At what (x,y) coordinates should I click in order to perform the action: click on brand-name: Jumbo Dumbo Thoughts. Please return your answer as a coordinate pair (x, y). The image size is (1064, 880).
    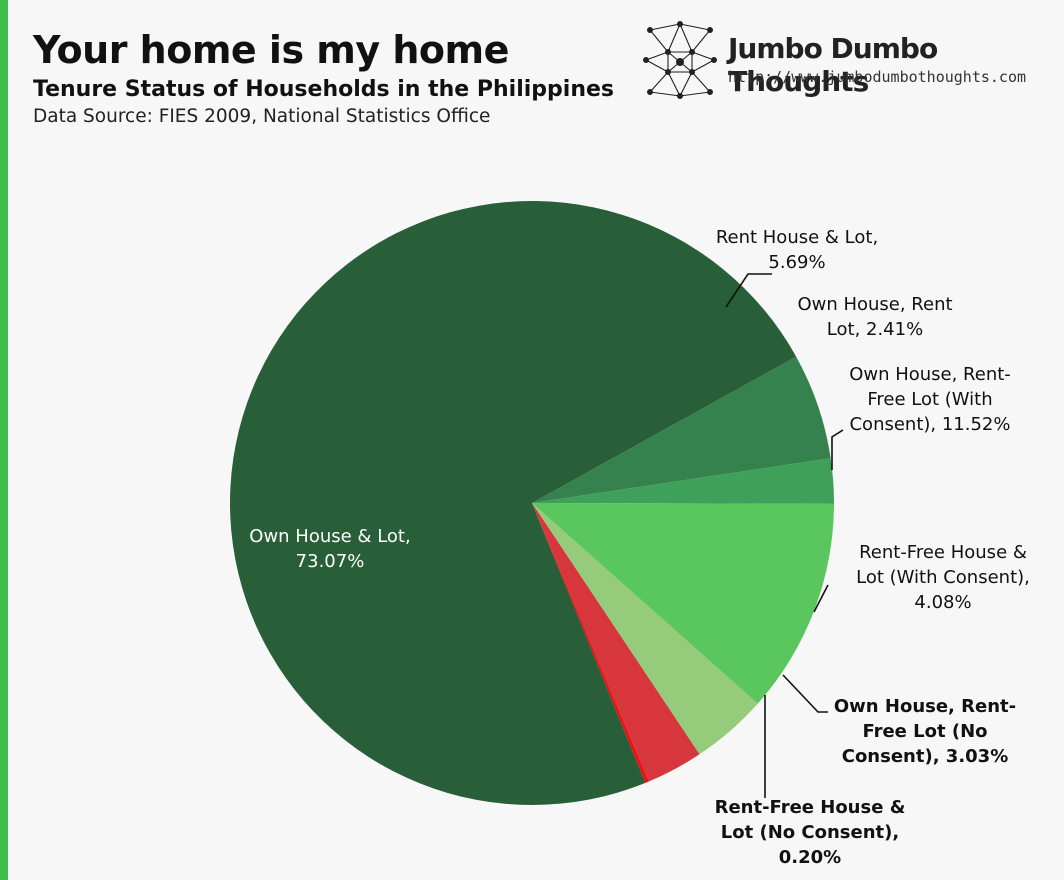
    Looking at the image, I should click on (833, 65).